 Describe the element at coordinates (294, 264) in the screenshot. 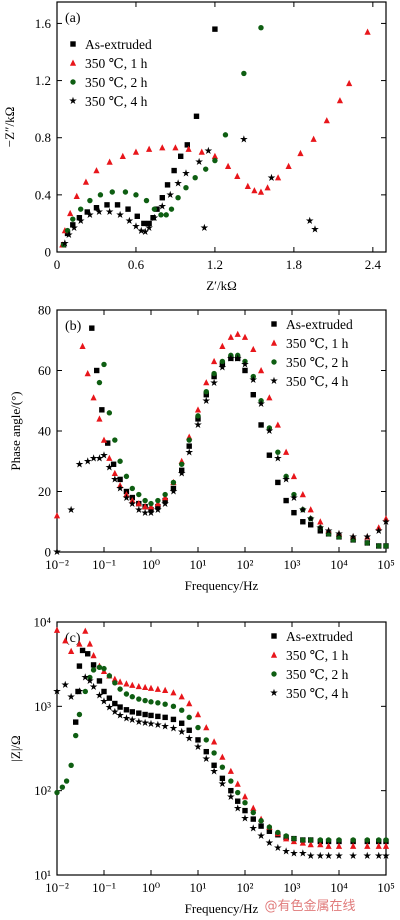

I see `x-tick-label: 1.8` at that location.